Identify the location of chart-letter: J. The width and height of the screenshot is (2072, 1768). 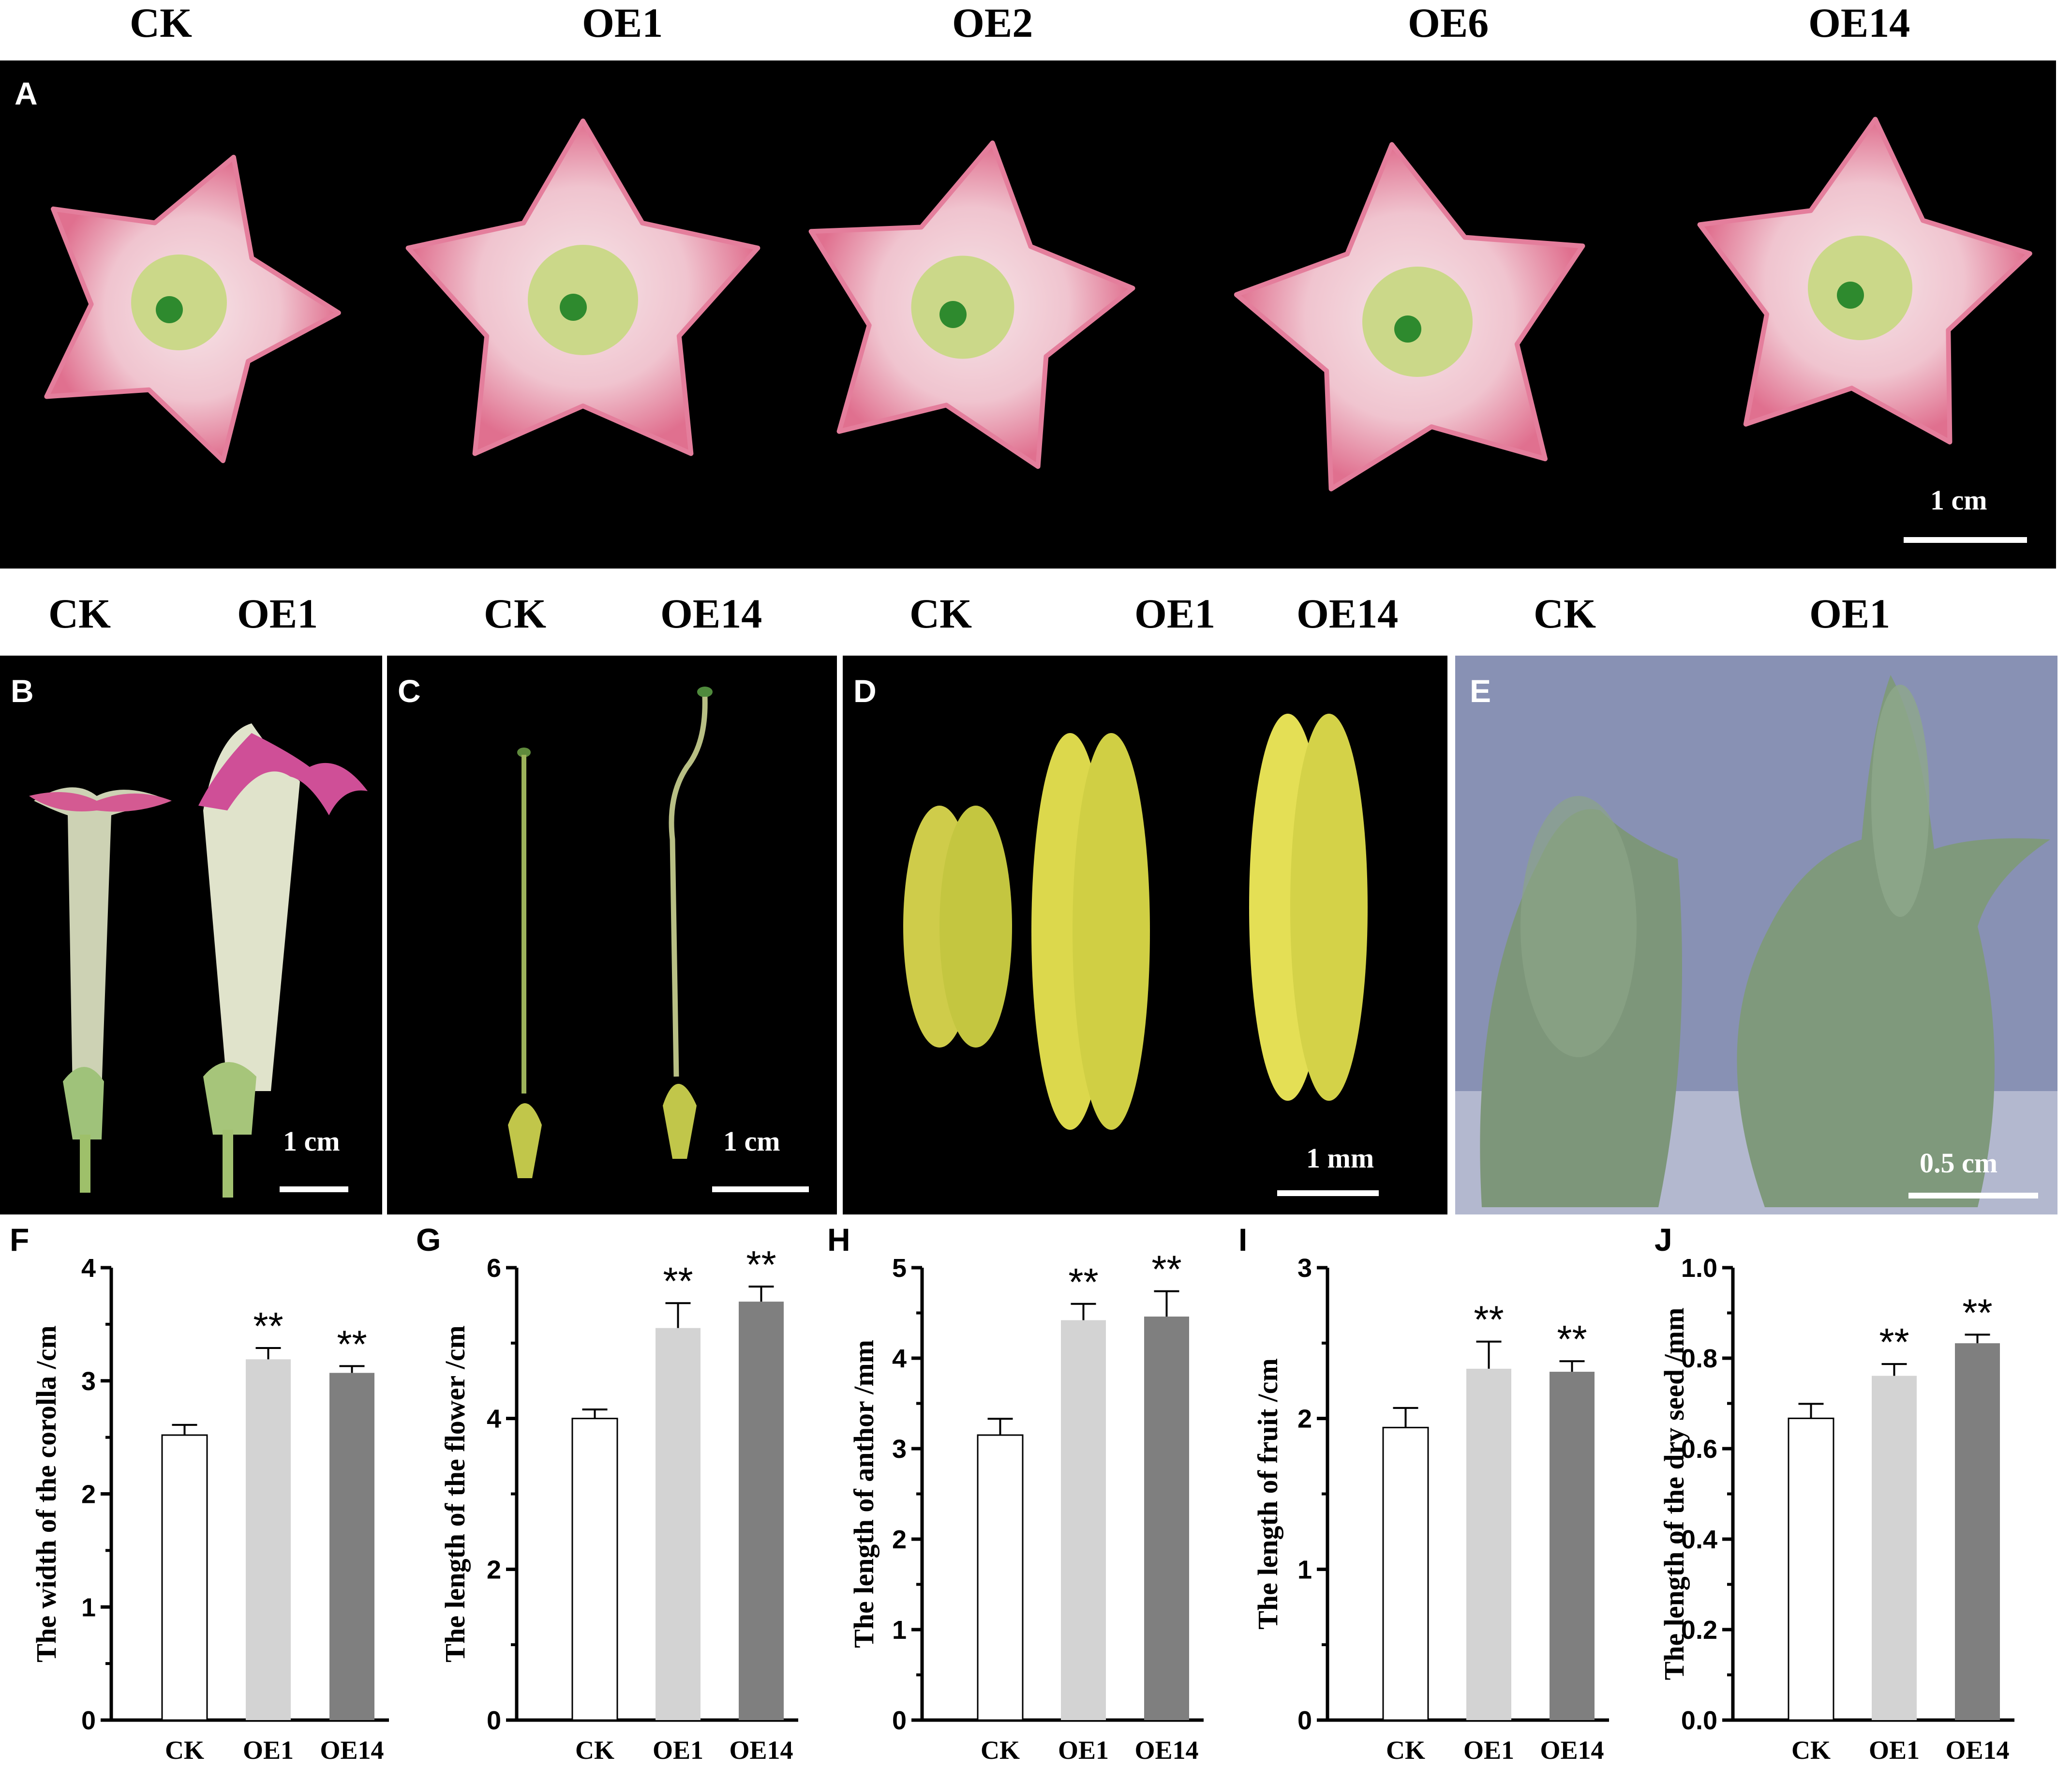
(1663, 1240).